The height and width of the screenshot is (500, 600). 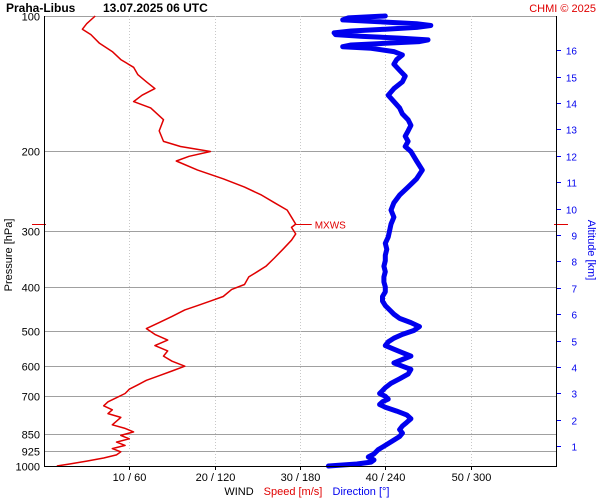 What do you see at coordinates (574, 343) in the screenshot?
I see `altitude-tick-label: 5` at bounding box center [574, 343].